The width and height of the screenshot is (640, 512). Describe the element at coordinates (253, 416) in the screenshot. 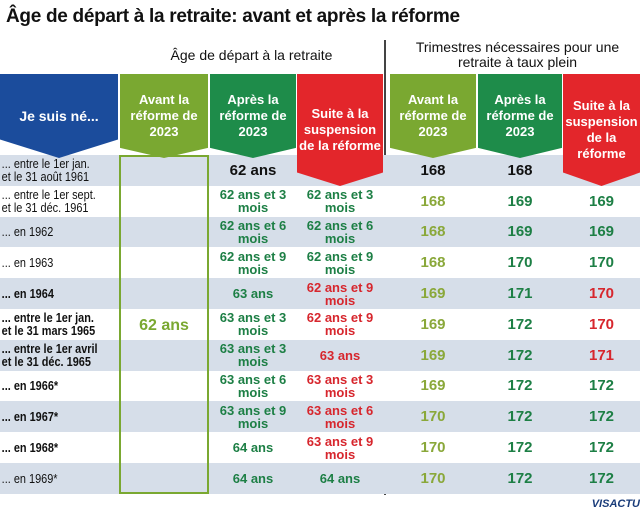

I see `age-after-cell: 63 ans et 9 mois` at that location.